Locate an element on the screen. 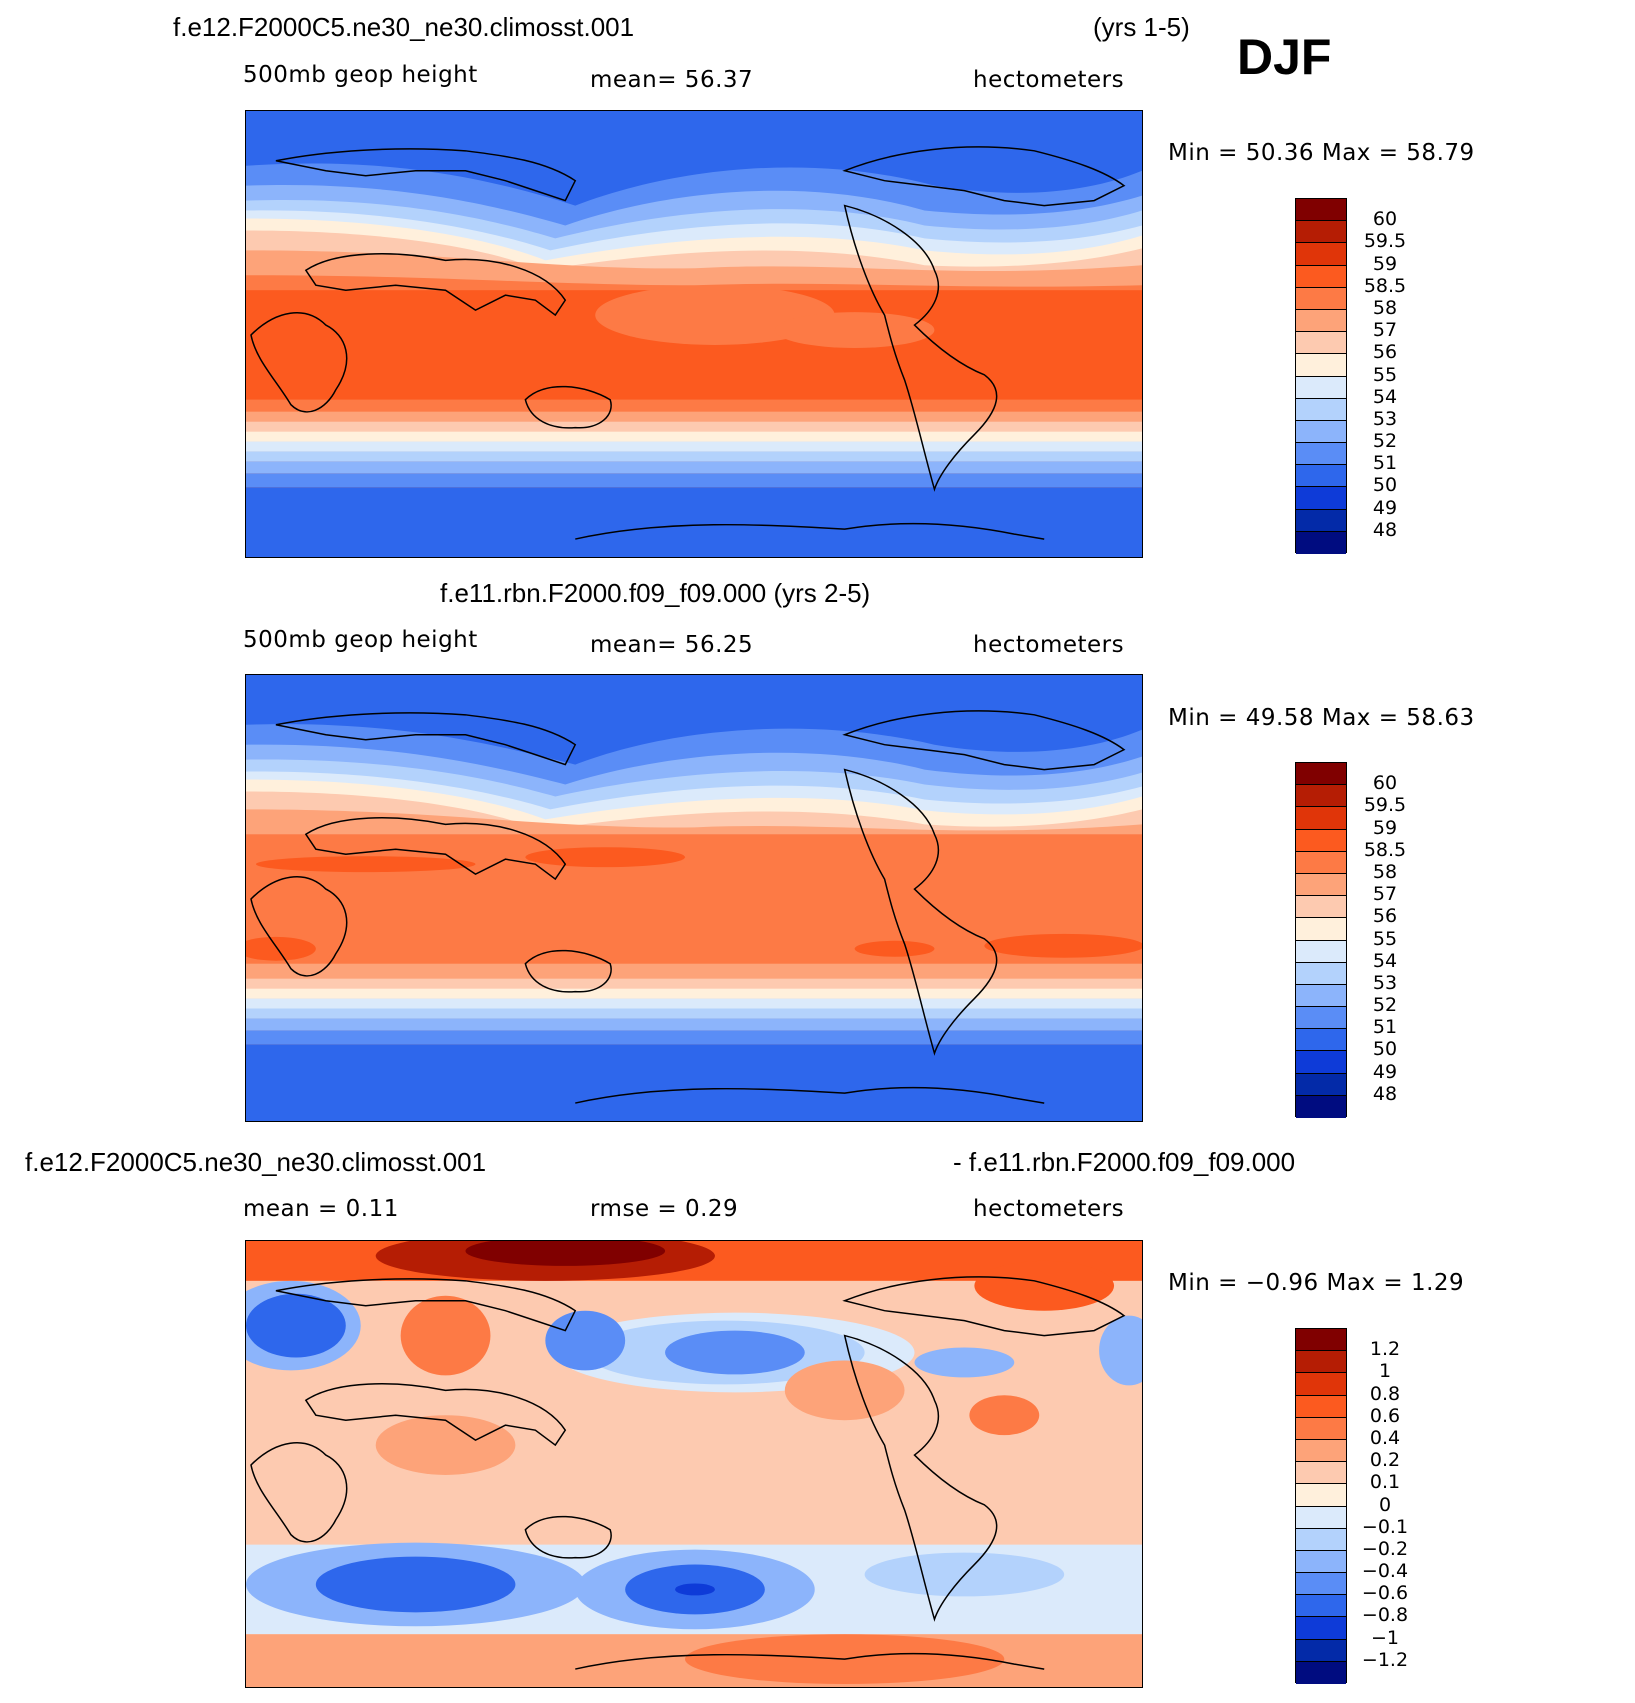  panel2-map is located at coordinates (694, 898).